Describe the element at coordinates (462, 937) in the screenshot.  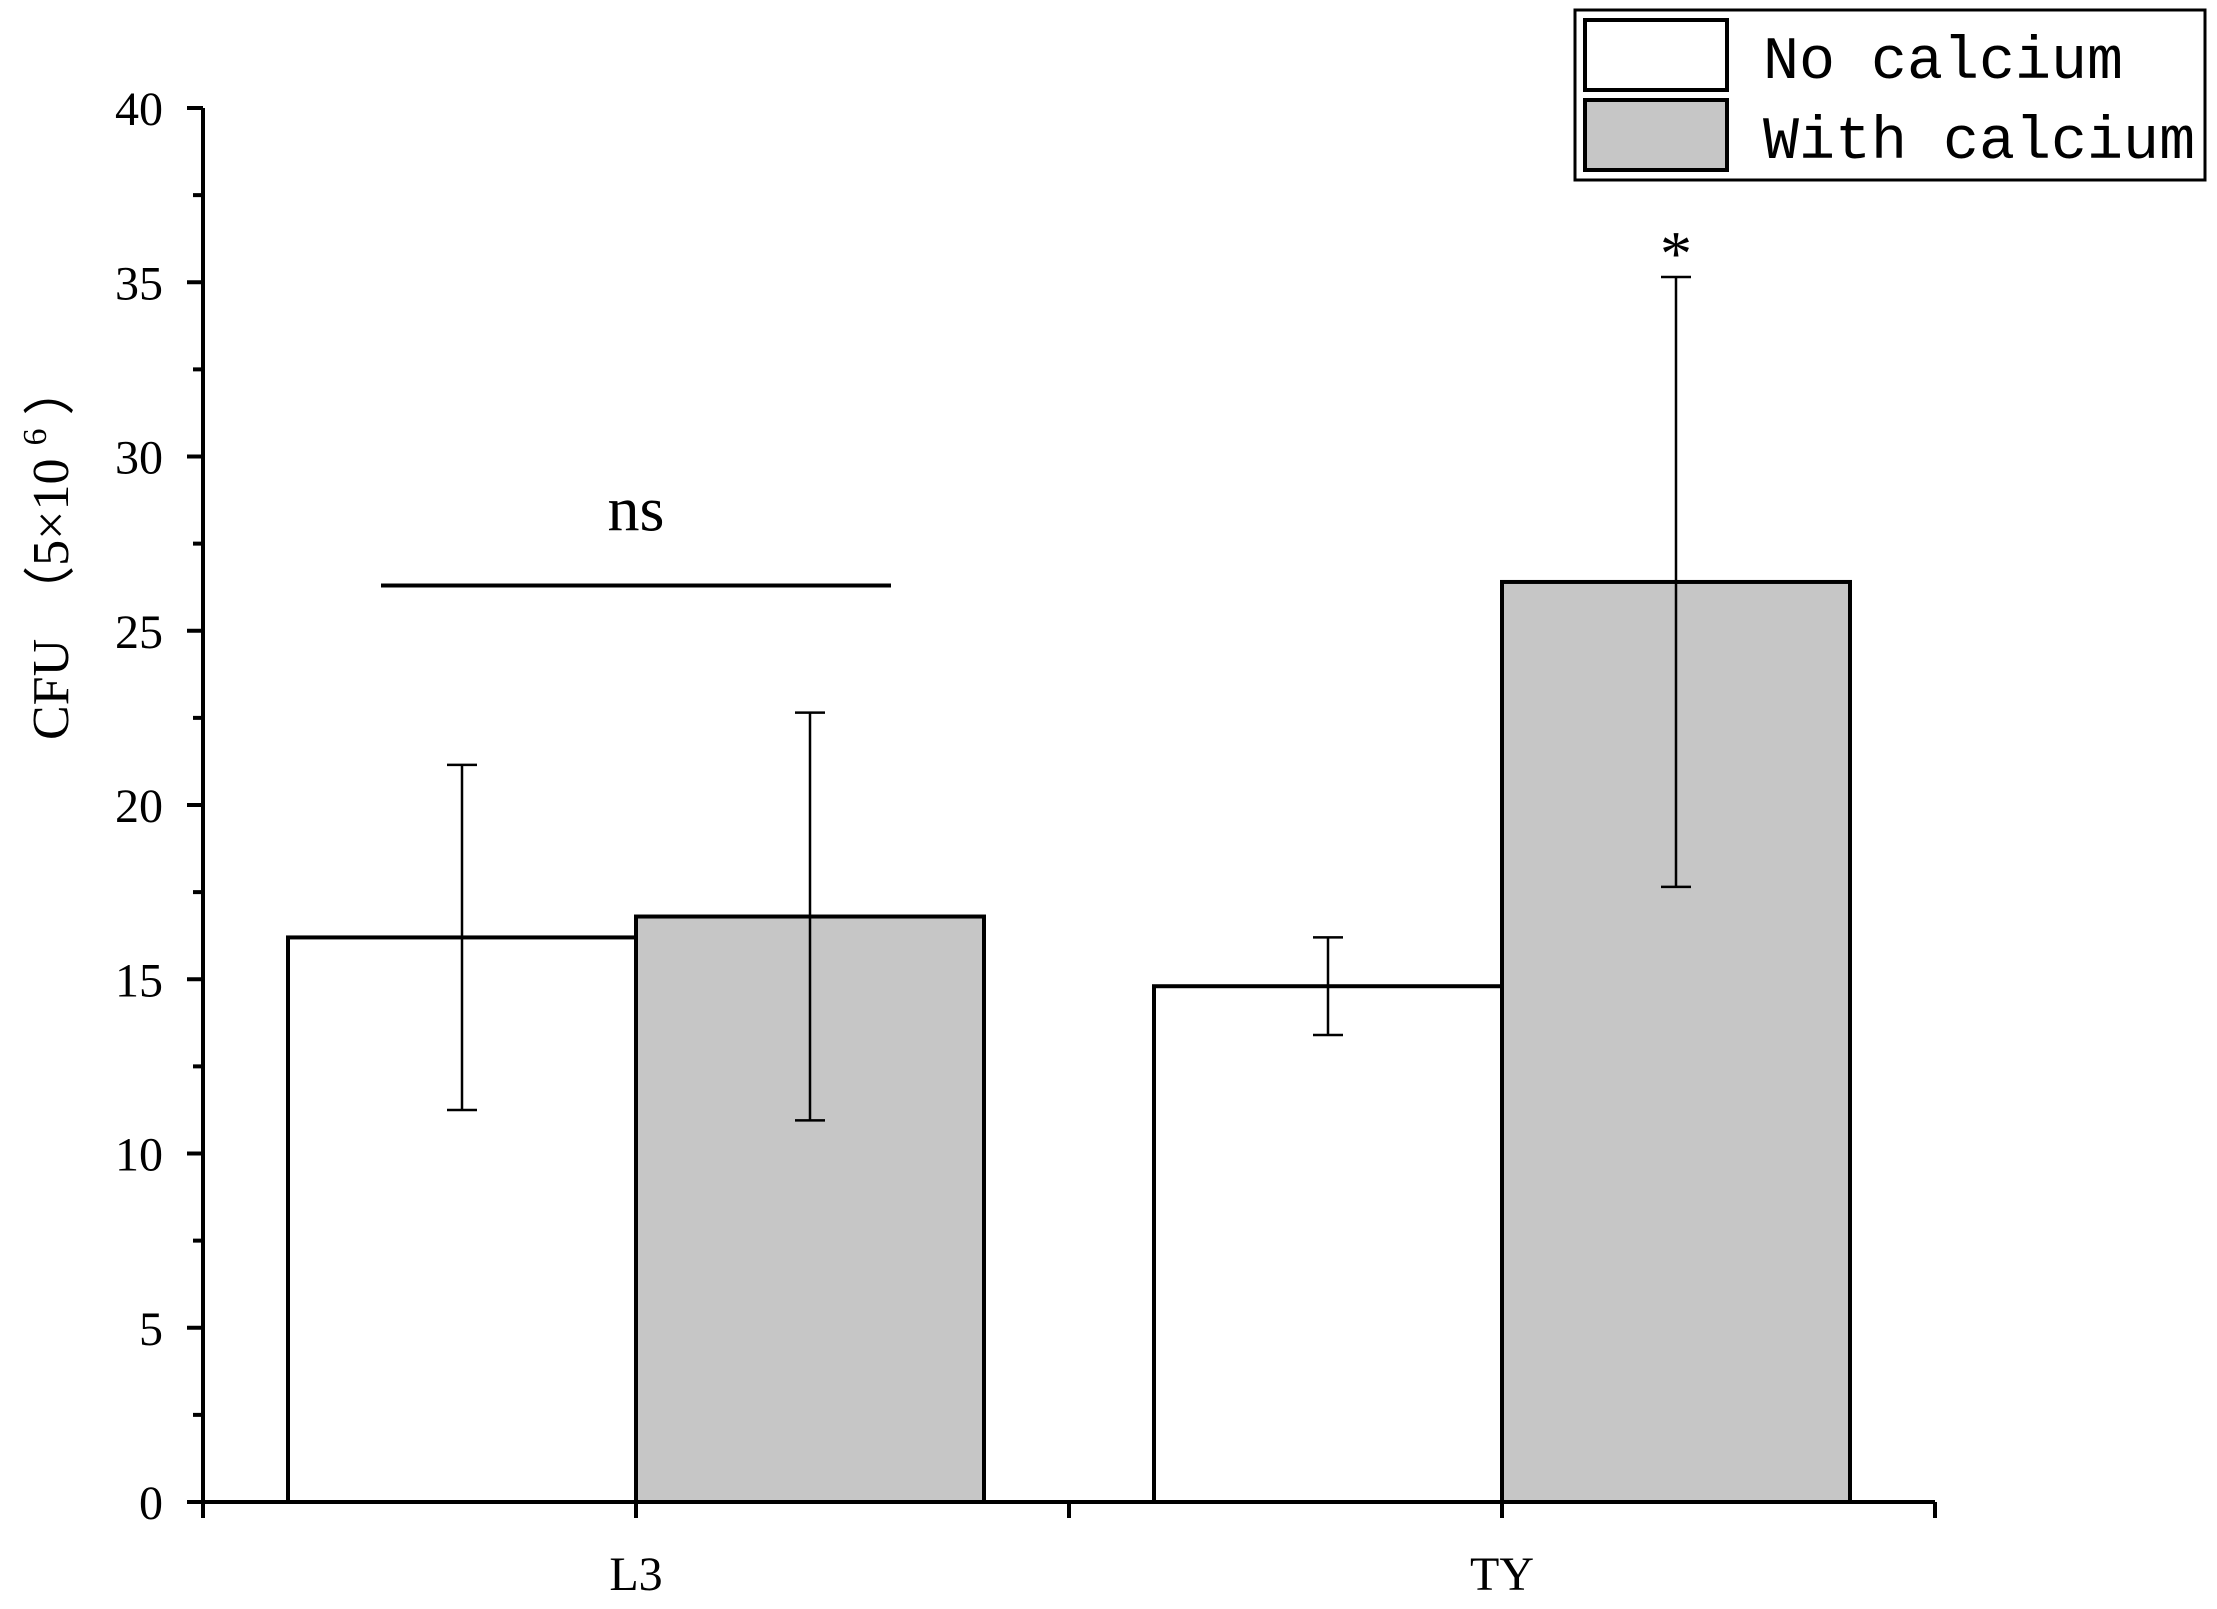
I see `error-bar-l3-no-calcium` at that location.